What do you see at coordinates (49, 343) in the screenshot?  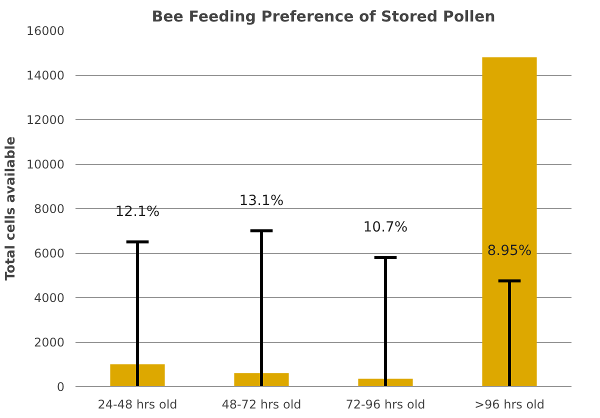 I see `y-tick-label: 2000` at bounding box center [49, 343].